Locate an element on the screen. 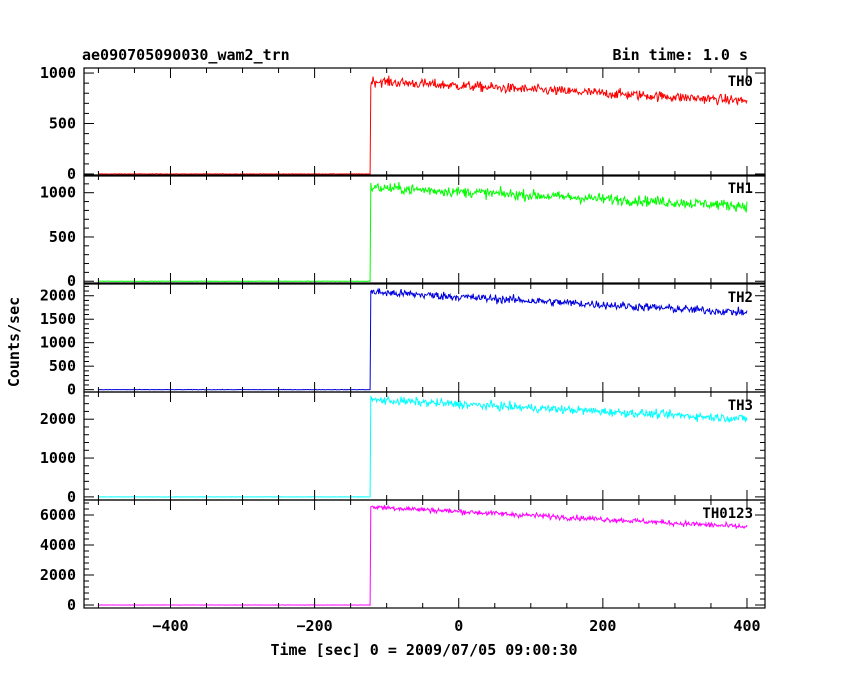  x-tick-label: 0 is located at coordinates (458, 626).